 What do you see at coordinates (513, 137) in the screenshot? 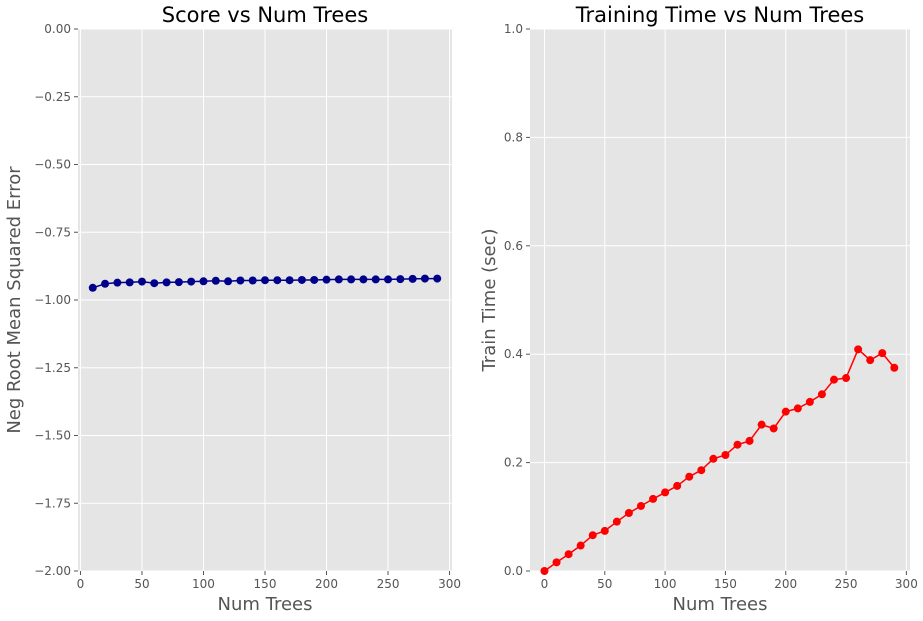
I see `y-tick-label: 0.8` at bounding box center [513, 137].